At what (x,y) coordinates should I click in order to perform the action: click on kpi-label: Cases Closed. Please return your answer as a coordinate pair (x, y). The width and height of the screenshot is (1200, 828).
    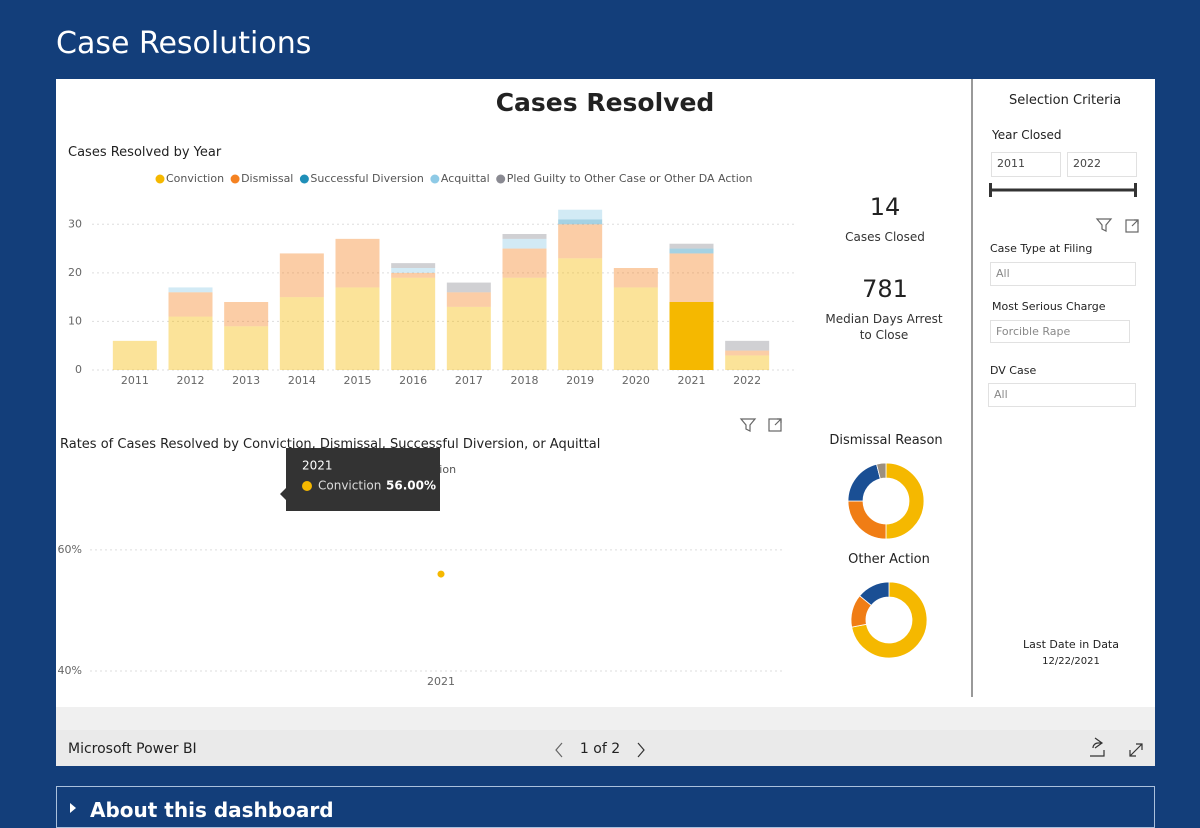
    Looking at the image, I should click on (885, 237).